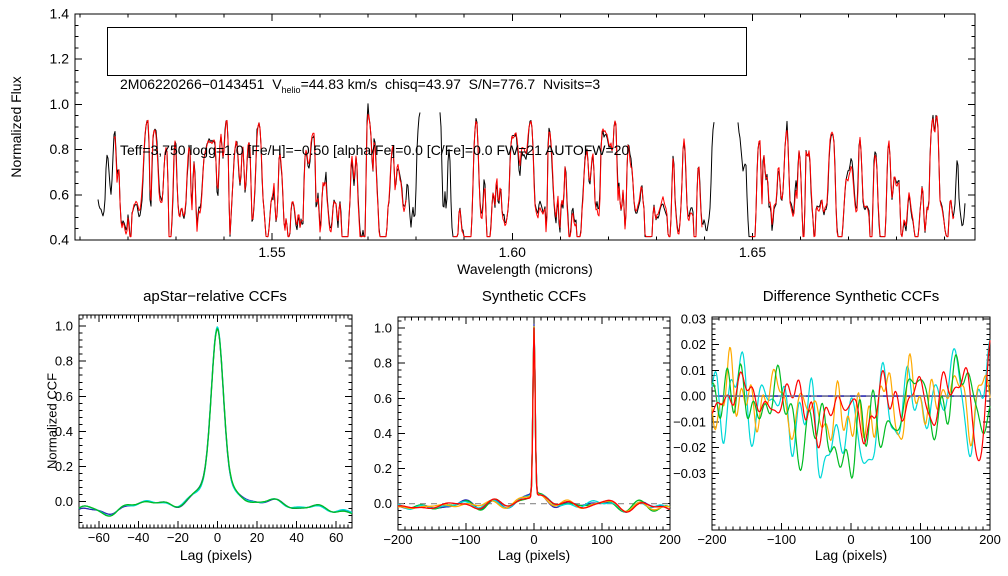 The image size is (1008, 576). Describe the element at coordinates (201, 84) in the screenshot. I see `star-id-and-vhelio: 2M06220266−0143451 V` at that location.